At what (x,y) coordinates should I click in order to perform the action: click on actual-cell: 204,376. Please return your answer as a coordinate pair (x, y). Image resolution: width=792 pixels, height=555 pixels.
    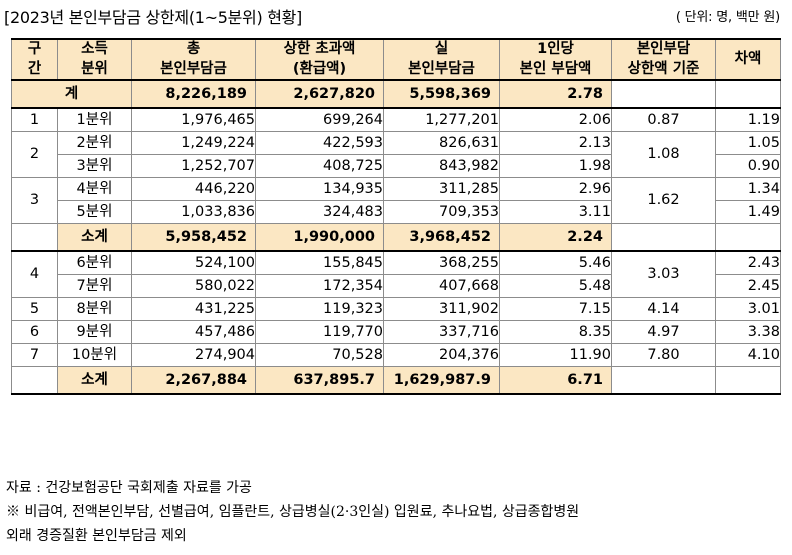
    Looking at the image, I should click on (441, 355).